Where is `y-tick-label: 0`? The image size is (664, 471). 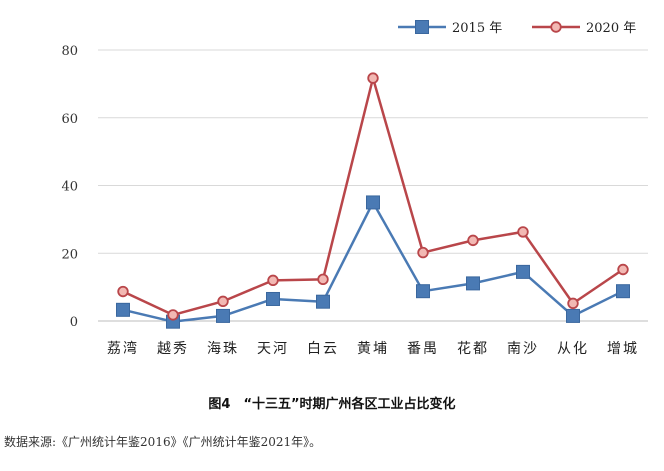
y-tick-label: 0 is located at coordinates (74, 322).